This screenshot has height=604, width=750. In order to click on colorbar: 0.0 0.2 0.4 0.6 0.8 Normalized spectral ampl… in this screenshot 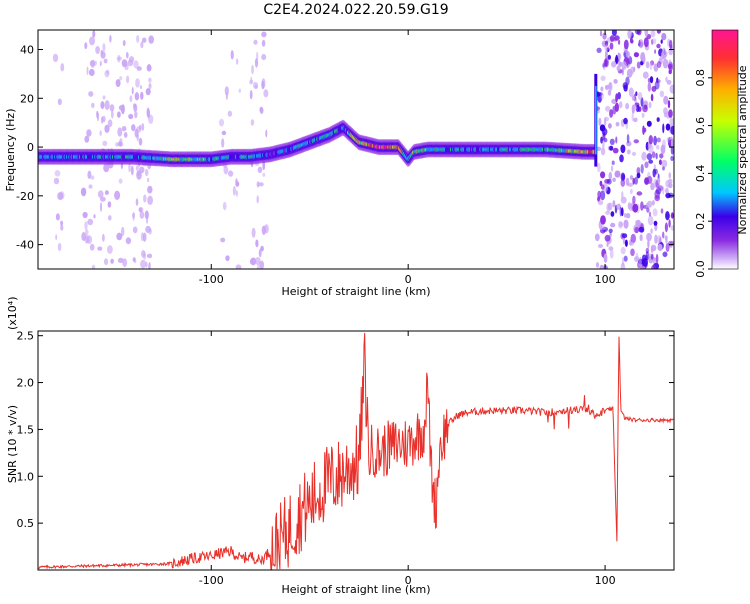, I will do `click(721, 153)`.